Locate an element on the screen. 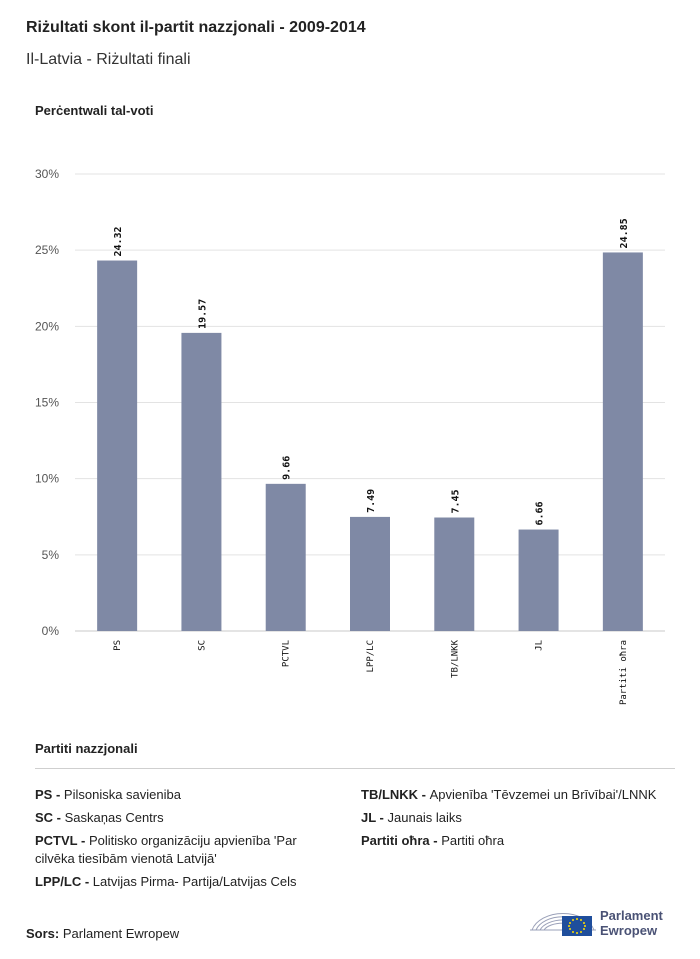 This screenshot has height=959, width=700. legend-name: Pilsoniska savieniba is located at coordinates (122, 794).